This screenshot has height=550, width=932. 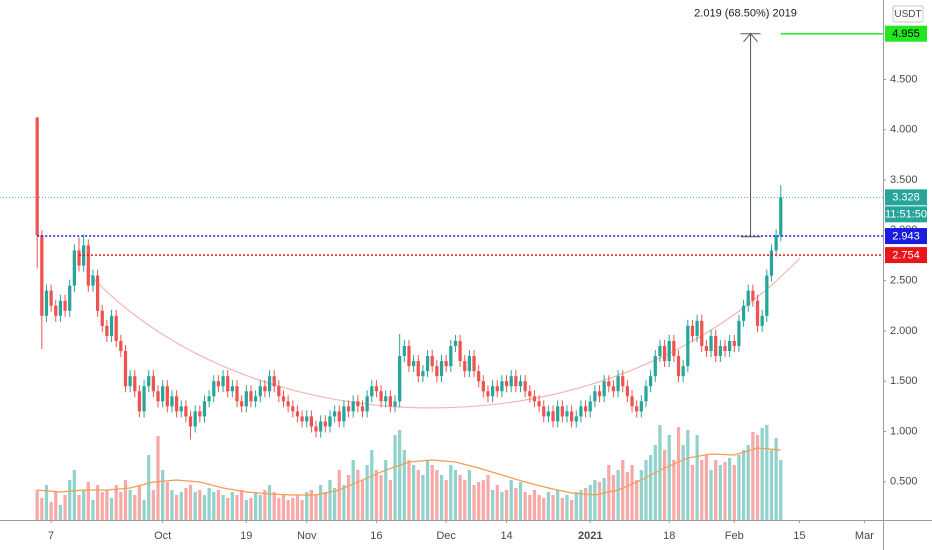 What do you see at coordinates (904, 130) in the screenshot?
I see `y-tick-label: 4.000` at bounding box center [904, 130].